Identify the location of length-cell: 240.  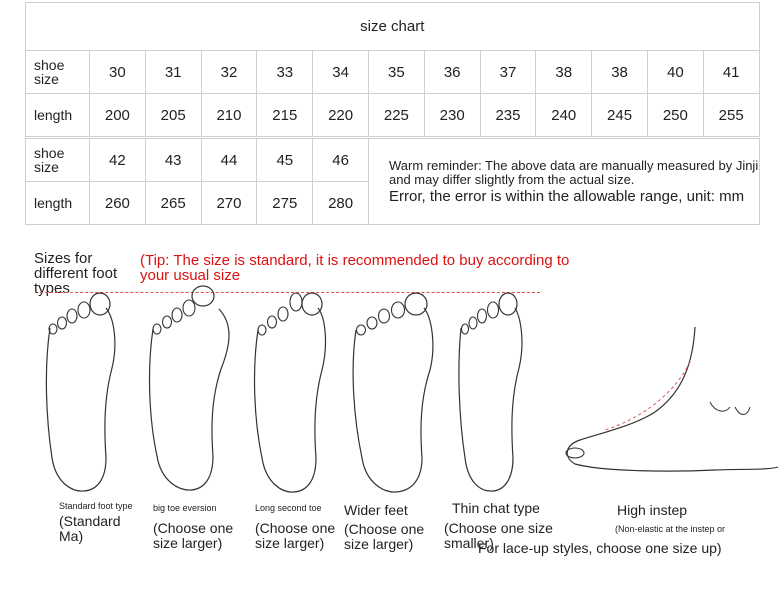
(564, 115).